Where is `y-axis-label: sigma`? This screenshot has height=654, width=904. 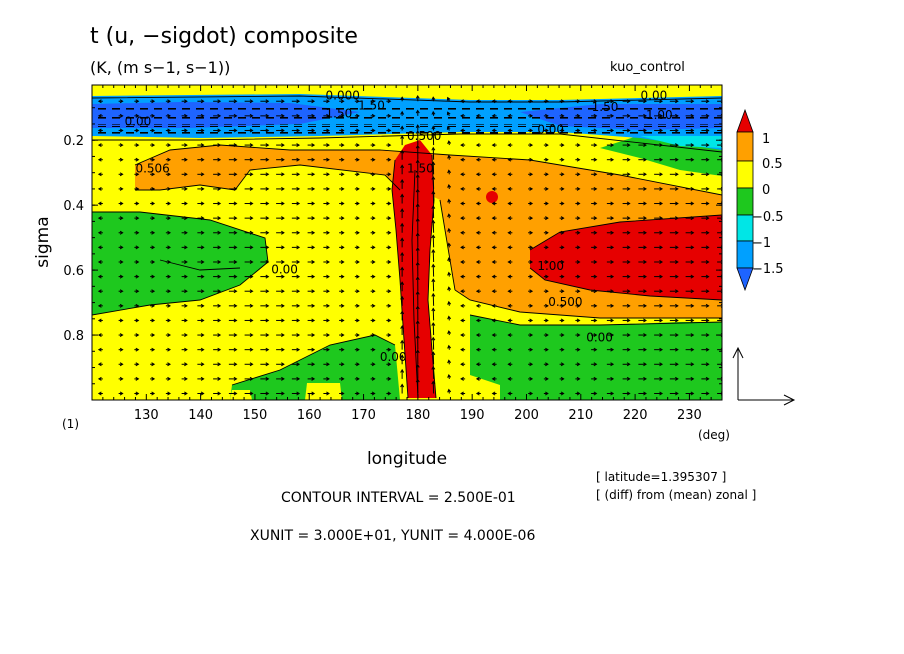
y-axis-label: sigma is located at coordinates (43, 241).